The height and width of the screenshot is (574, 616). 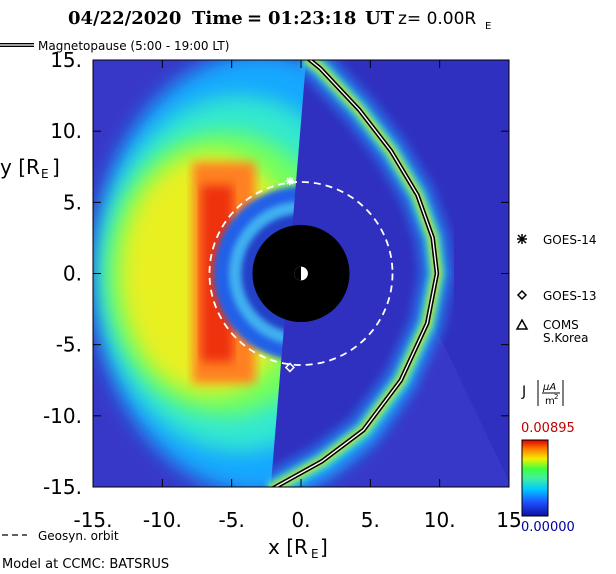 What do you see at coordinates (217, 18) in the screenshot?
I see `title-time-label: Time` at bounding box center [217, 18].